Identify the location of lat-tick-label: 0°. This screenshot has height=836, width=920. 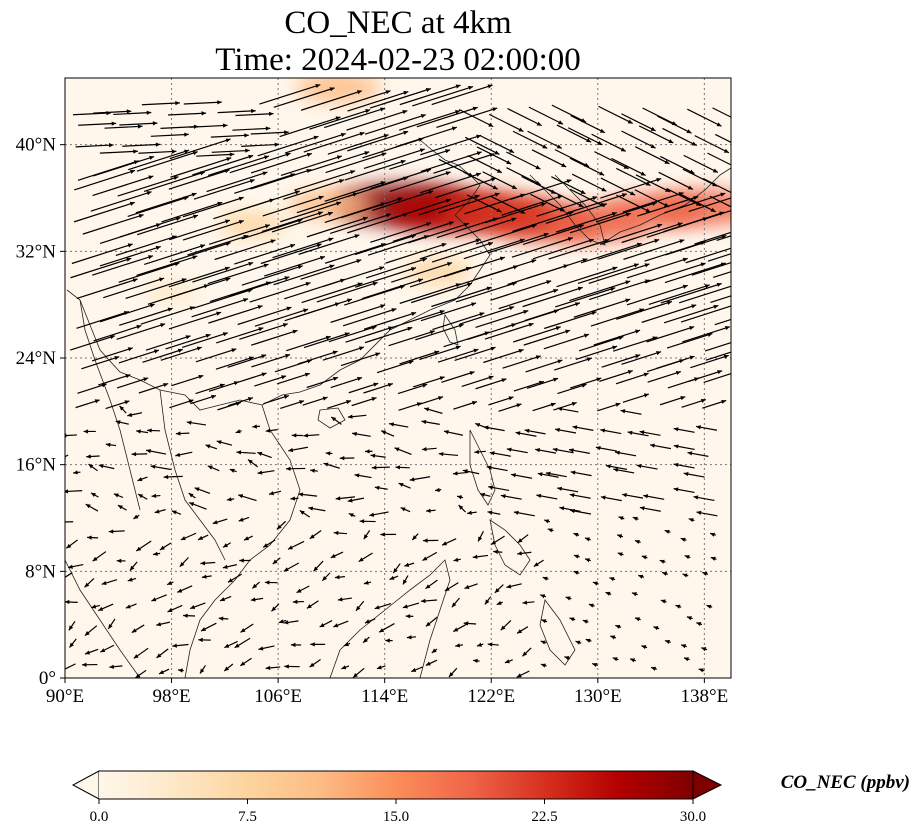
(47, 678).